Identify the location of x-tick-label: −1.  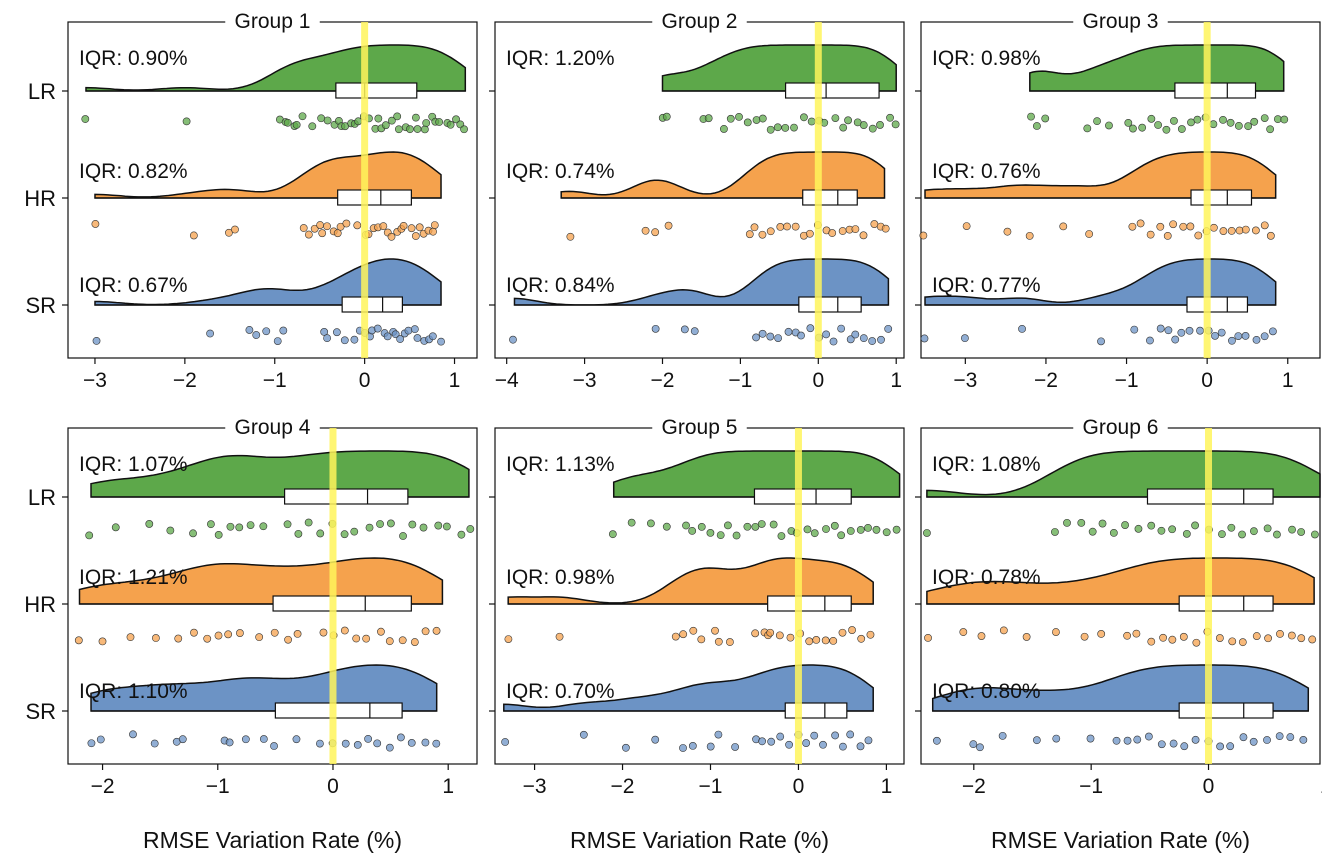
(275, 380).